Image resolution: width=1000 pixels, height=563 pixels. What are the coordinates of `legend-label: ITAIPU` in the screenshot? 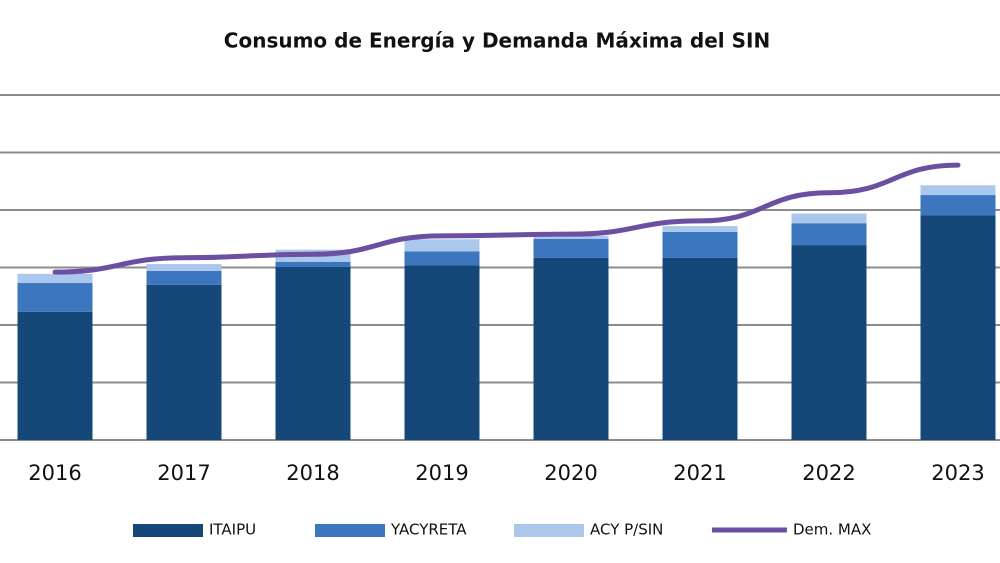 It's located at (232, 530).